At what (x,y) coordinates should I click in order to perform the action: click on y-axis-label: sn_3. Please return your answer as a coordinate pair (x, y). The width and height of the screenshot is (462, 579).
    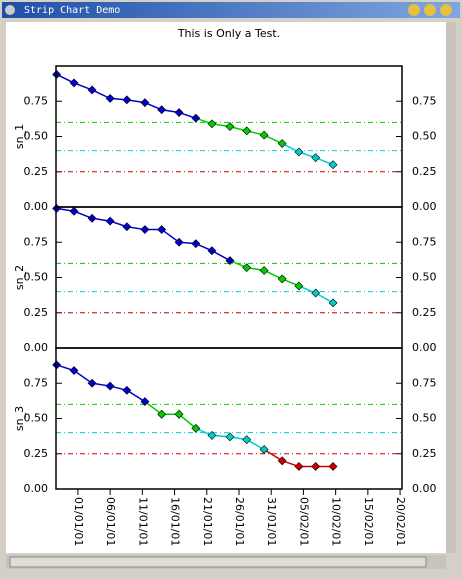
    Looking at the image, I should click on (19, 418).